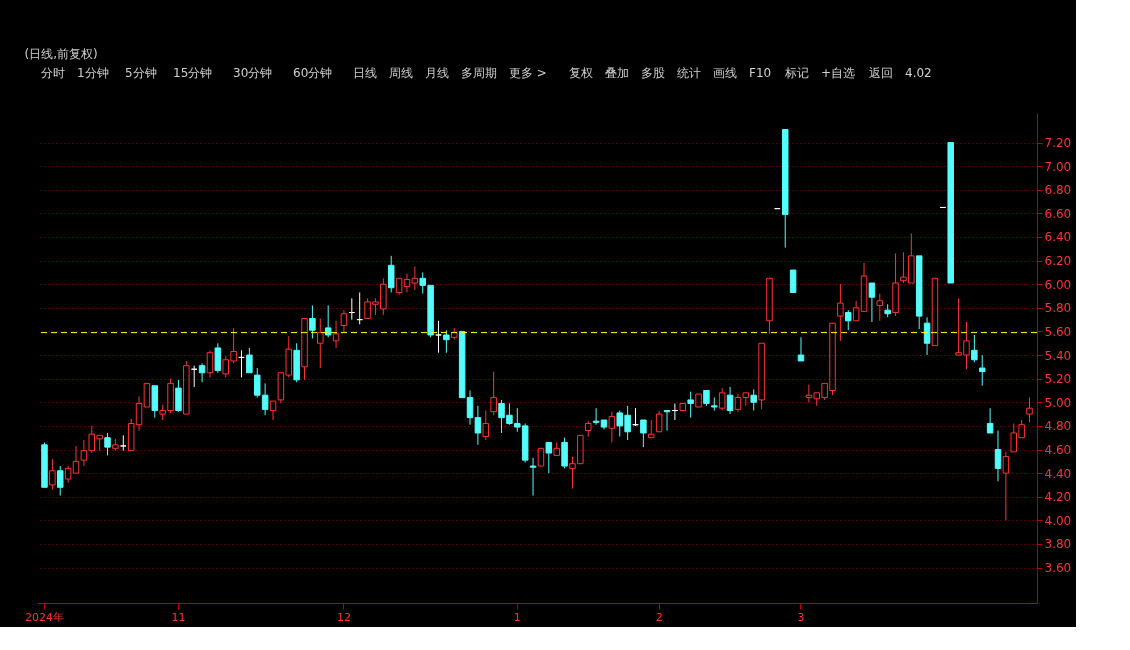 This screenshot has height=650, width=1130. What do you see at coordinates (918, 73) in the screenshot?
I see `text: 4.02` at bounding box center [918, 73].